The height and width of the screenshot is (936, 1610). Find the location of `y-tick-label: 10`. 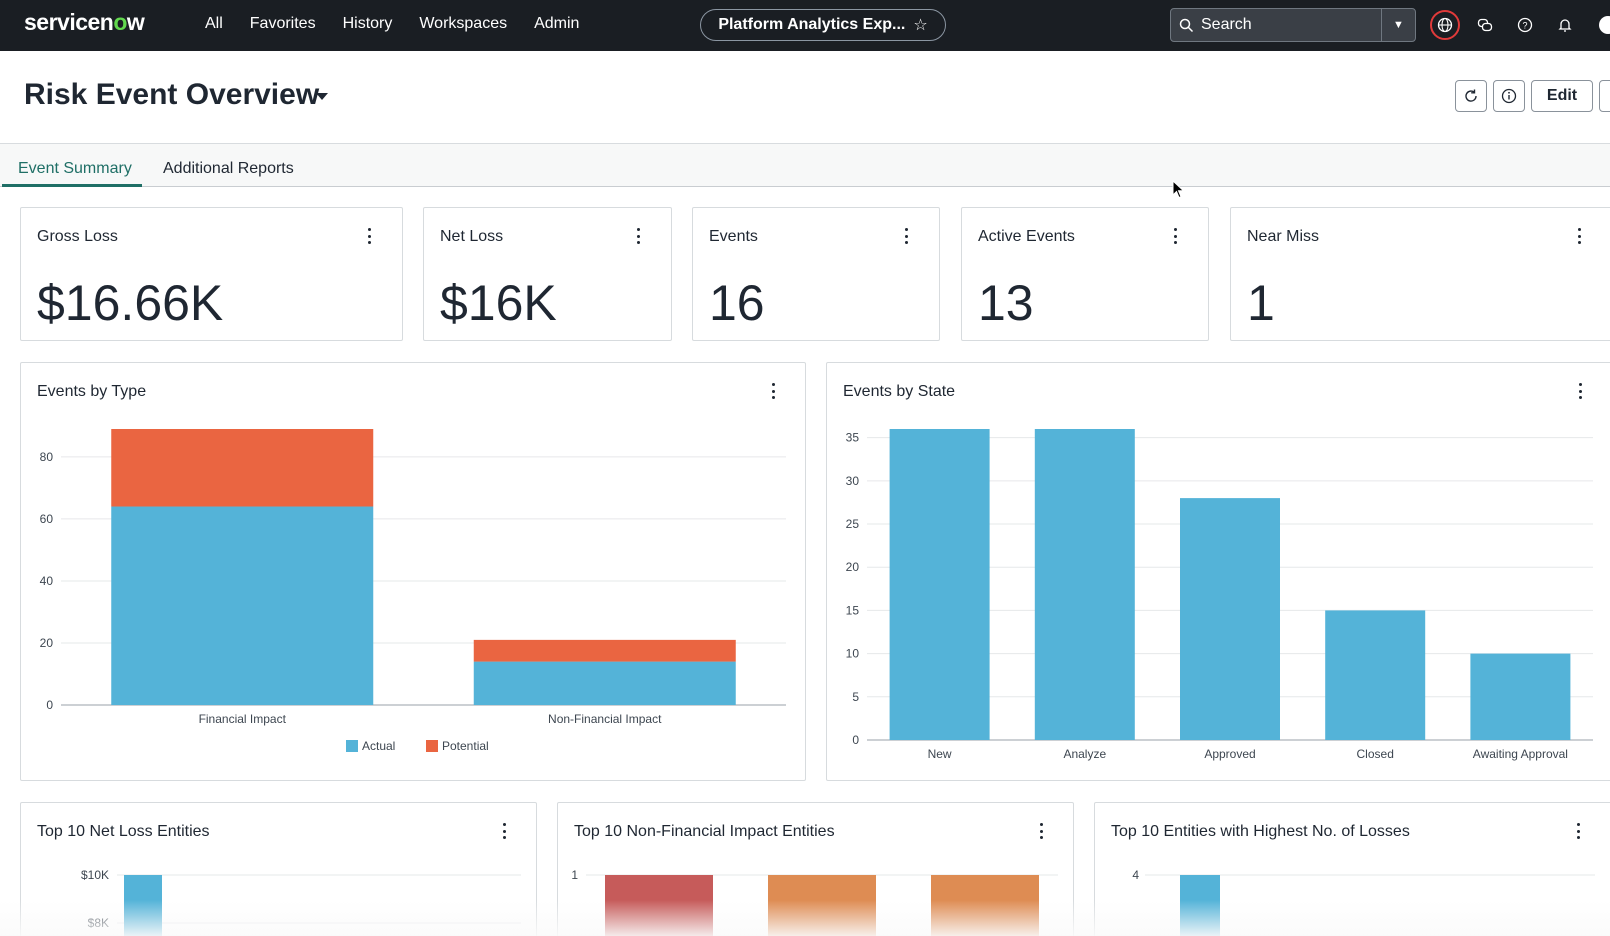

y-tick-label: 10 is located at coordinates (853, 654).